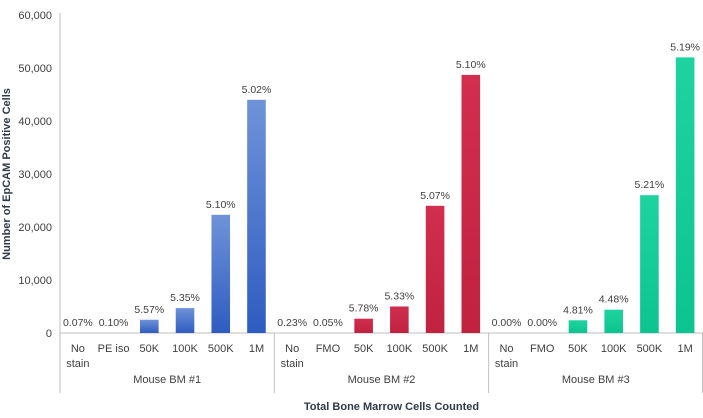 This screenshot has width=703, height=418. I want to click on group-label: Mouse BM #2, so click(382, 380).